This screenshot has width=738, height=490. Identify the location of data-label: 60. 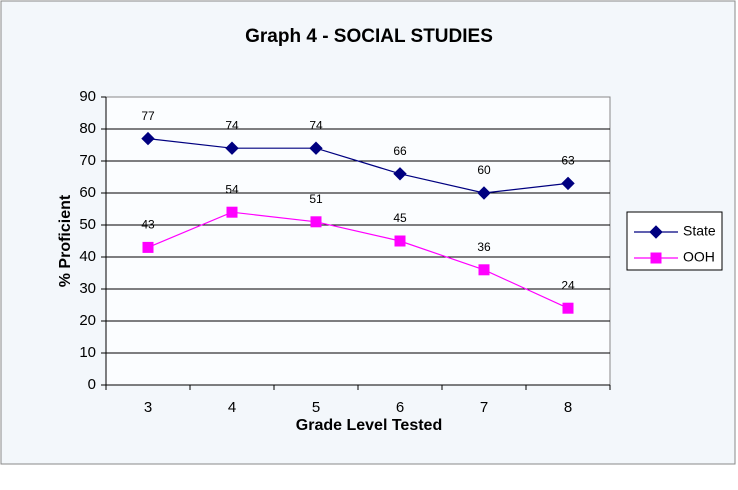
(484, 170).